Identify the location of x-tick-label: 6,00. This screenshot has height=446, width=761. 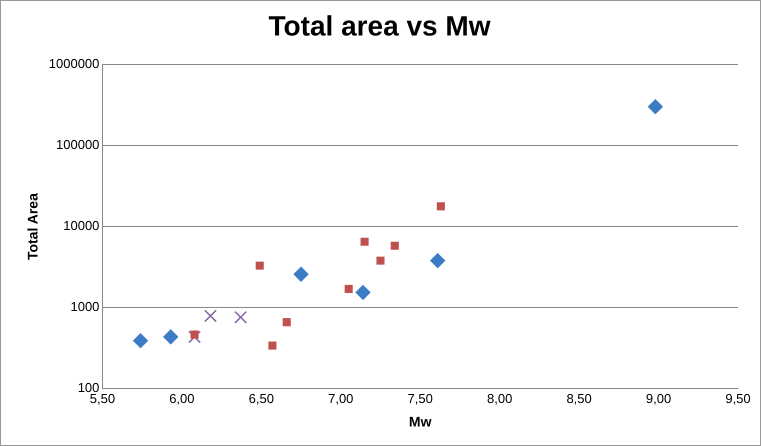
(182, 398).